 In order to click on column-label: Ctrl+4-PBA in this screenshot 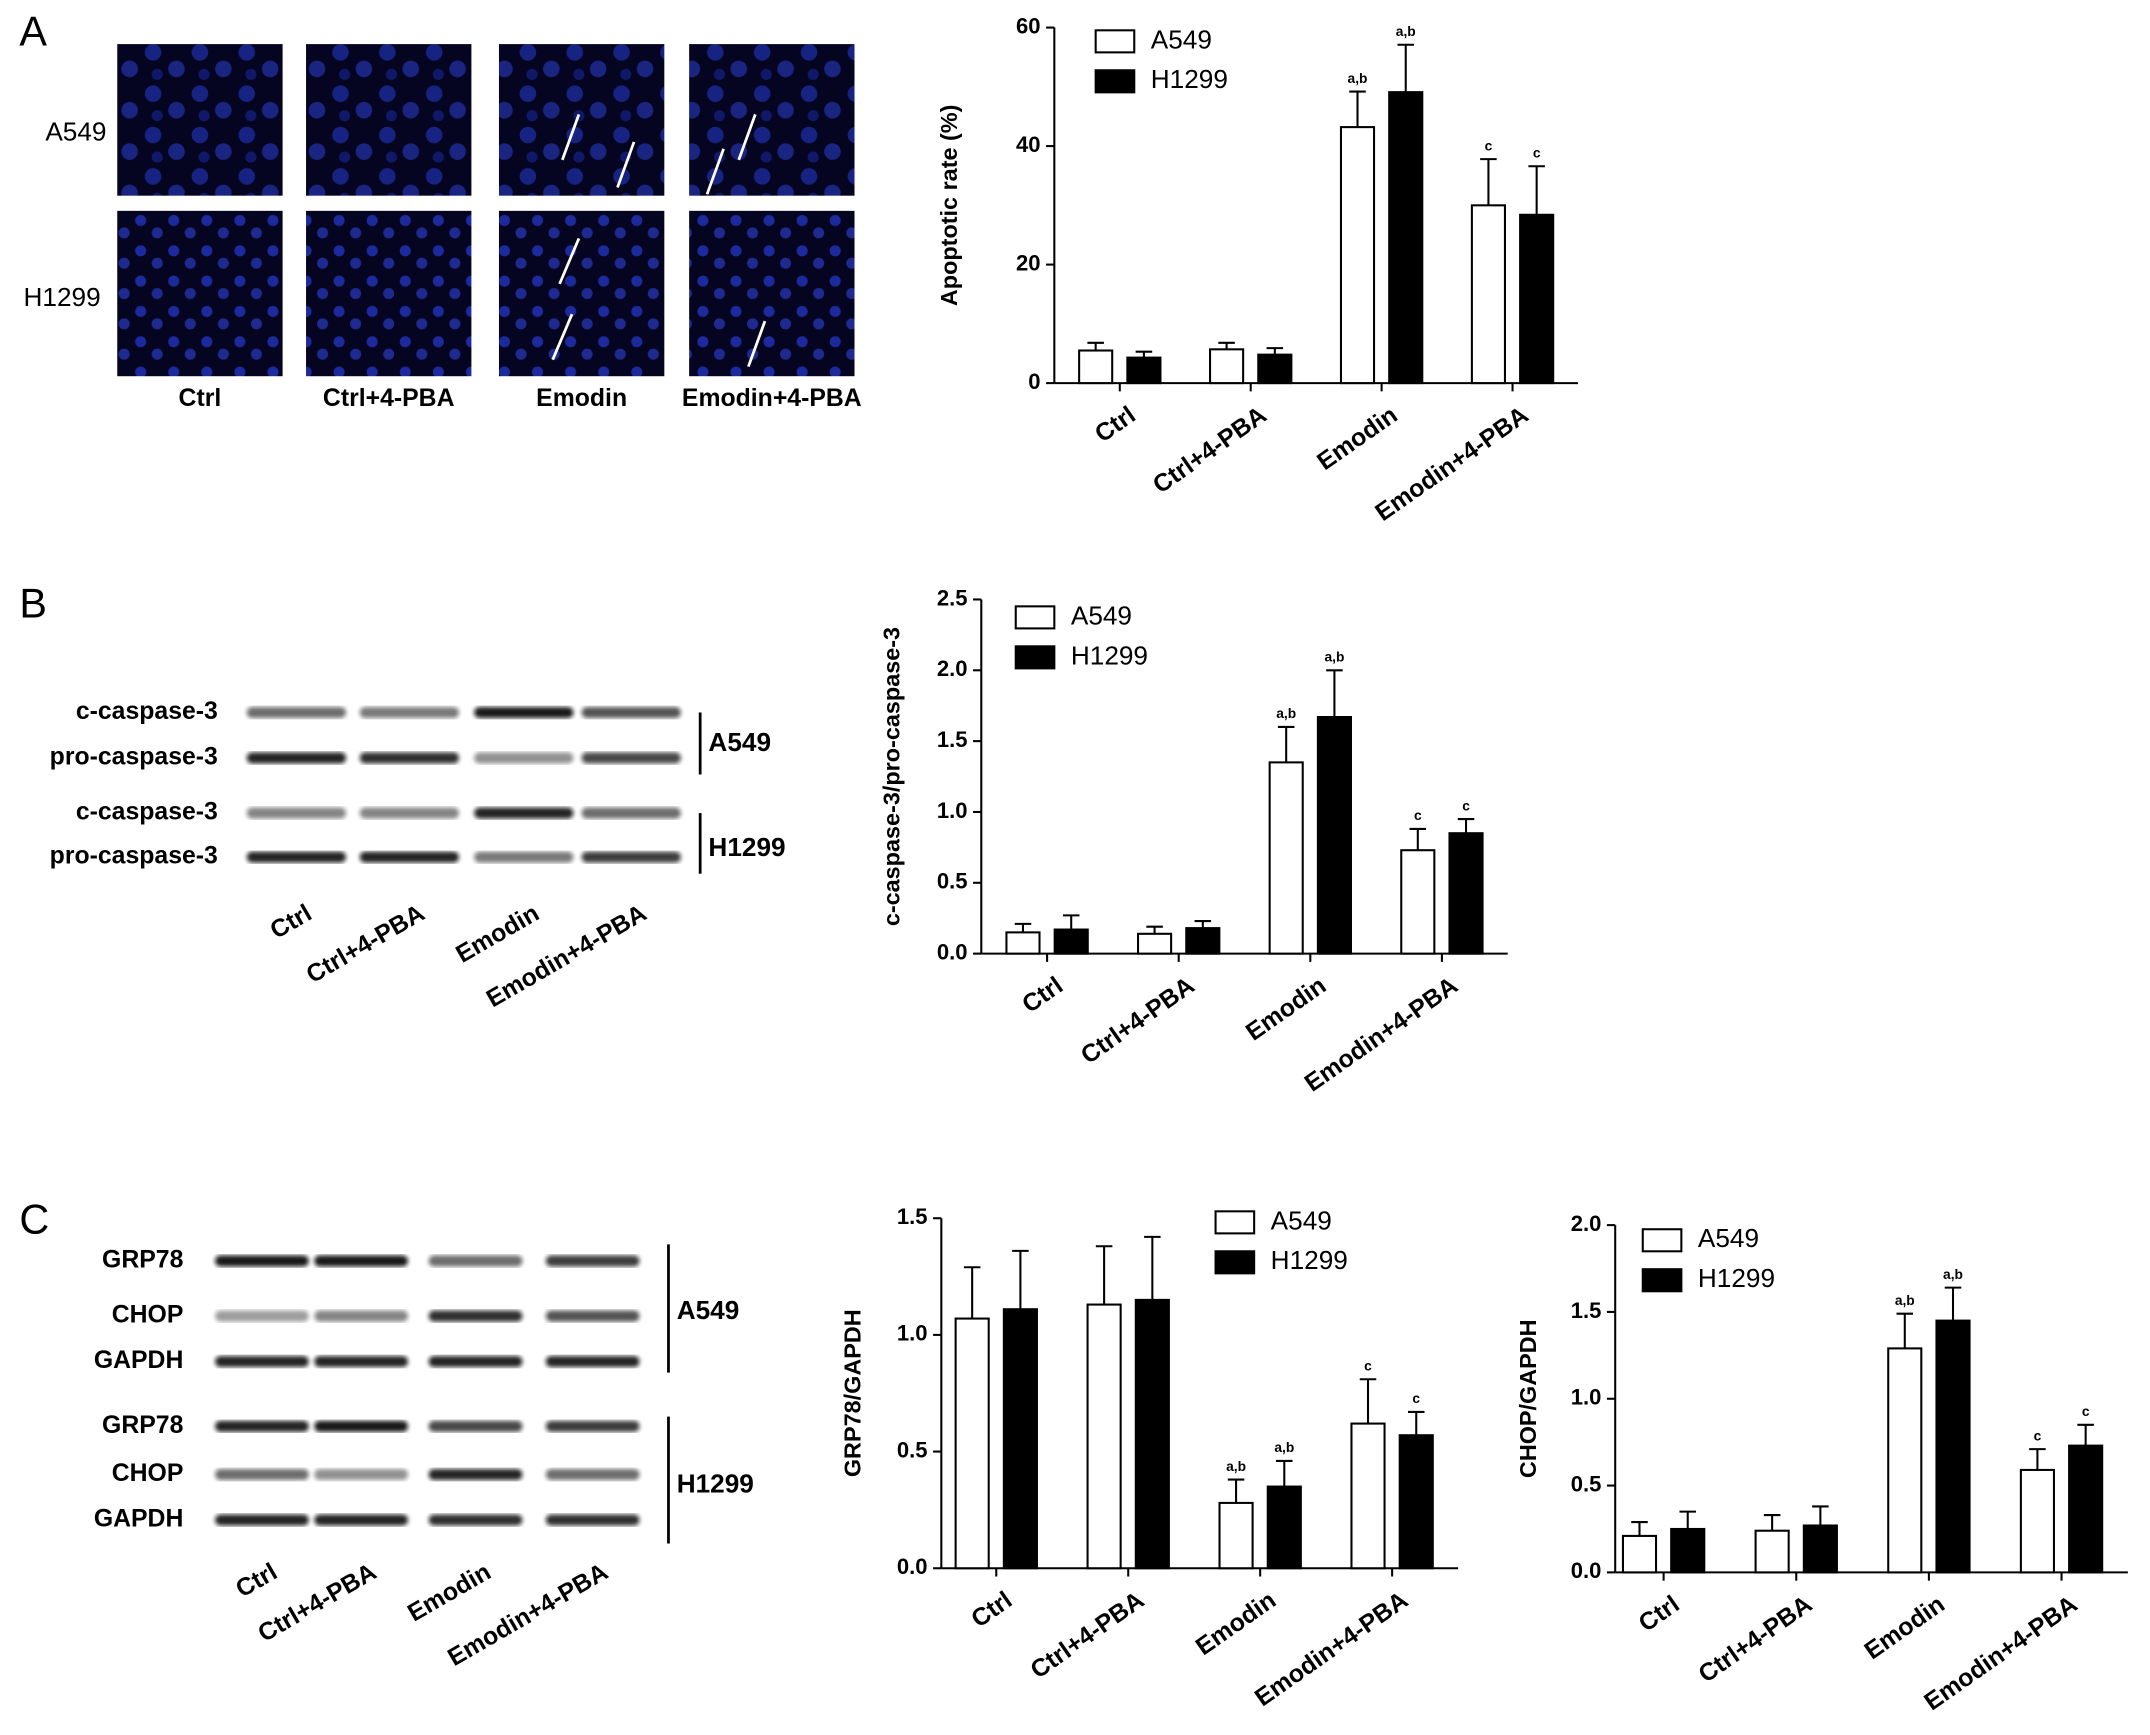, I will do `click(389, 398)`.